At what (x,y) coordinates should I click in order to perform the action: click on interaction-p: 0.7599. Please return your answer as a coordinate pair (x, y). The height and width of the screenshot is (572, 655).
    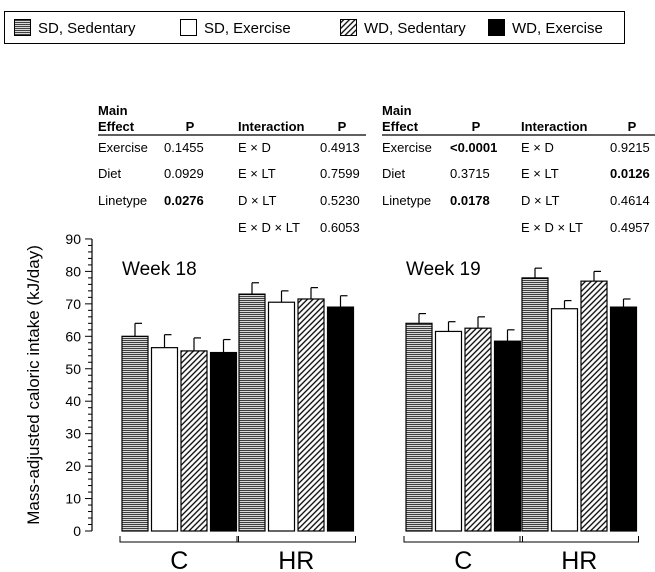
    Looking at the image, I should click on (340, 173).